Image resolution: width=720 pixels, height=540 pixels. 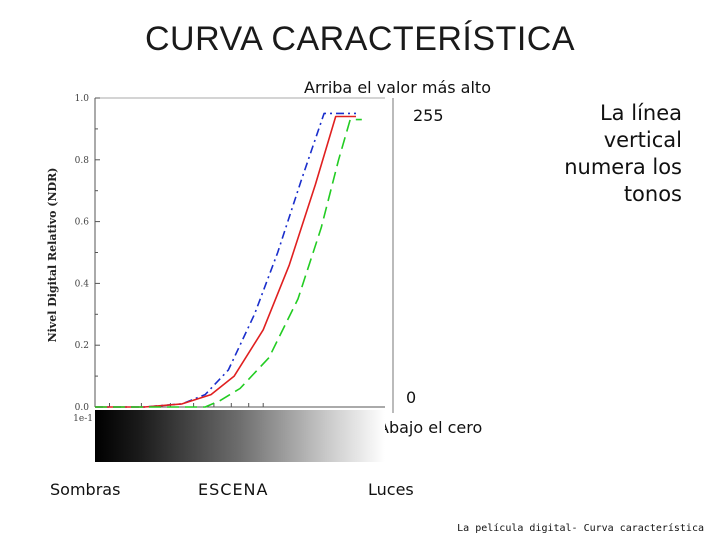 What do you see at coordinates (360, 39) in the screenshot?
I see `slide-title: CURVA CARACTERÍSTICA` at bounding box center [360, 39].